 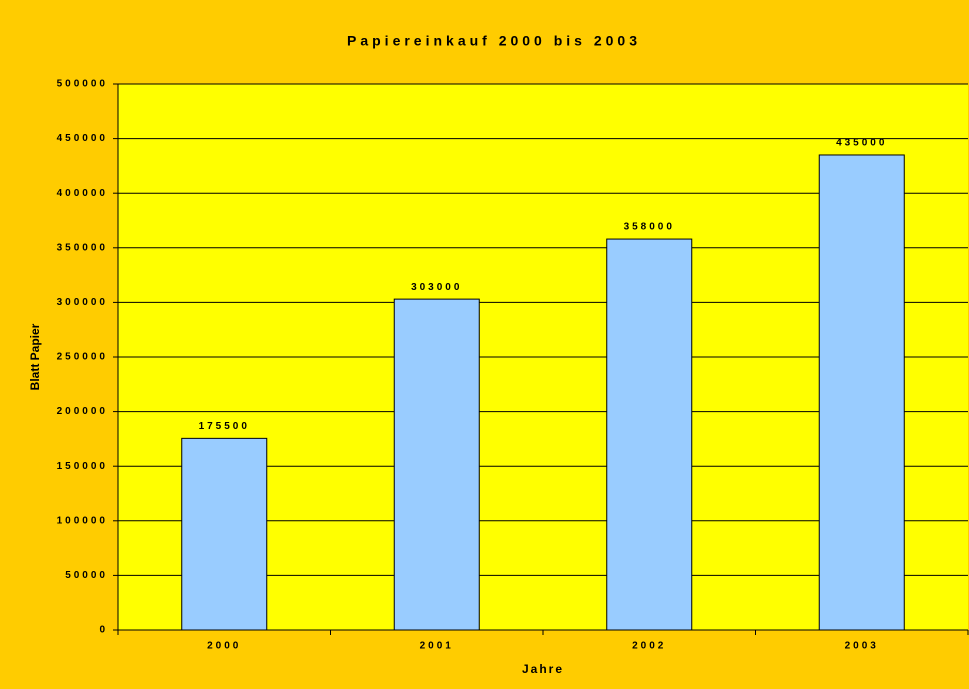 I want to click on data-label: 358000, so click(x=649, y=227).